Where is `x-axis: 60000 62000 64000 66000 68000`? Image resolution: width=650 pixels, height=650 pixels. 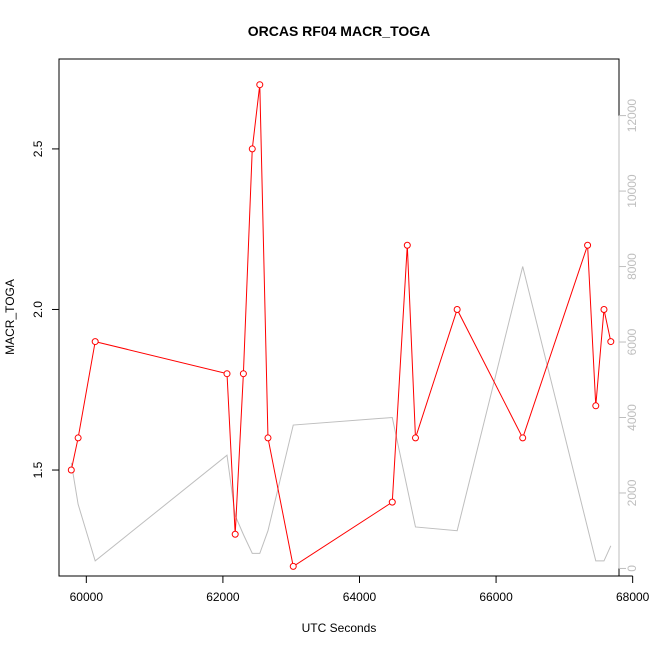
x-axis: 60000 62000 64000 66000 68000 is located at coordinates (360, 589).